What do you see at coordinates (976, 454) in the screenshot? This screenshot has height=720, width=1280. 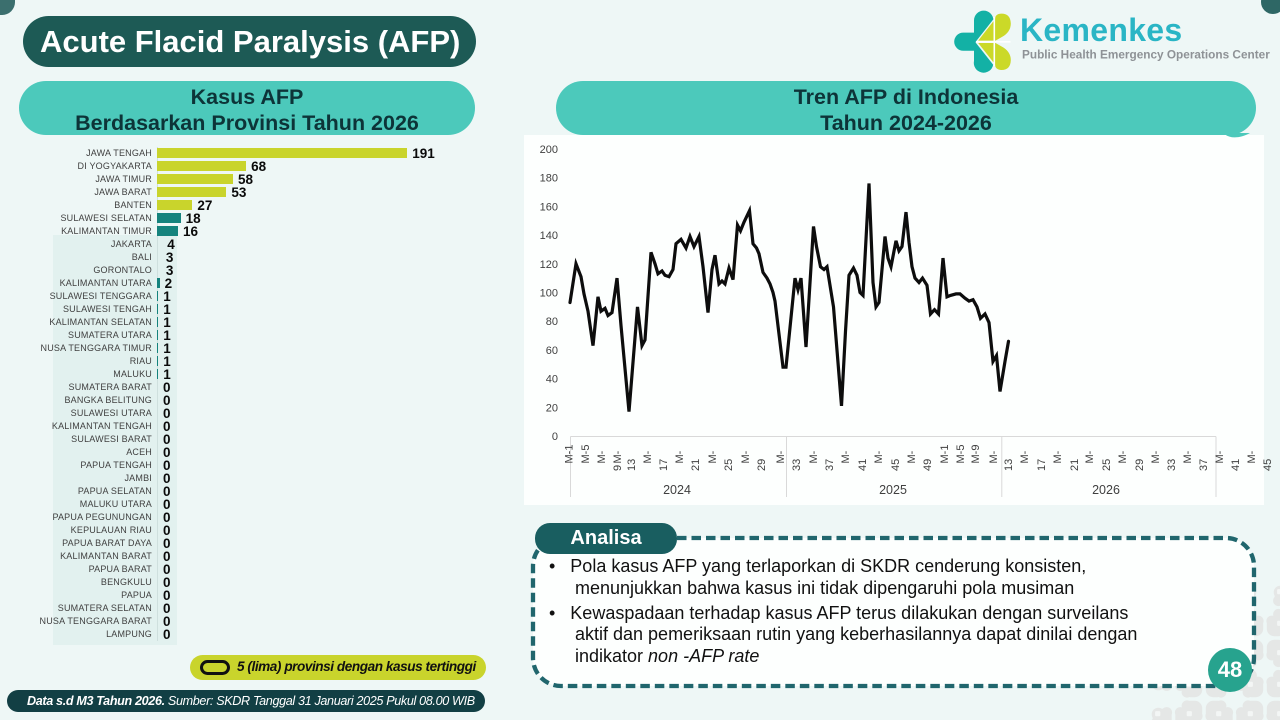 I see `svg-text: M-9` at bounding box center [976, 454].